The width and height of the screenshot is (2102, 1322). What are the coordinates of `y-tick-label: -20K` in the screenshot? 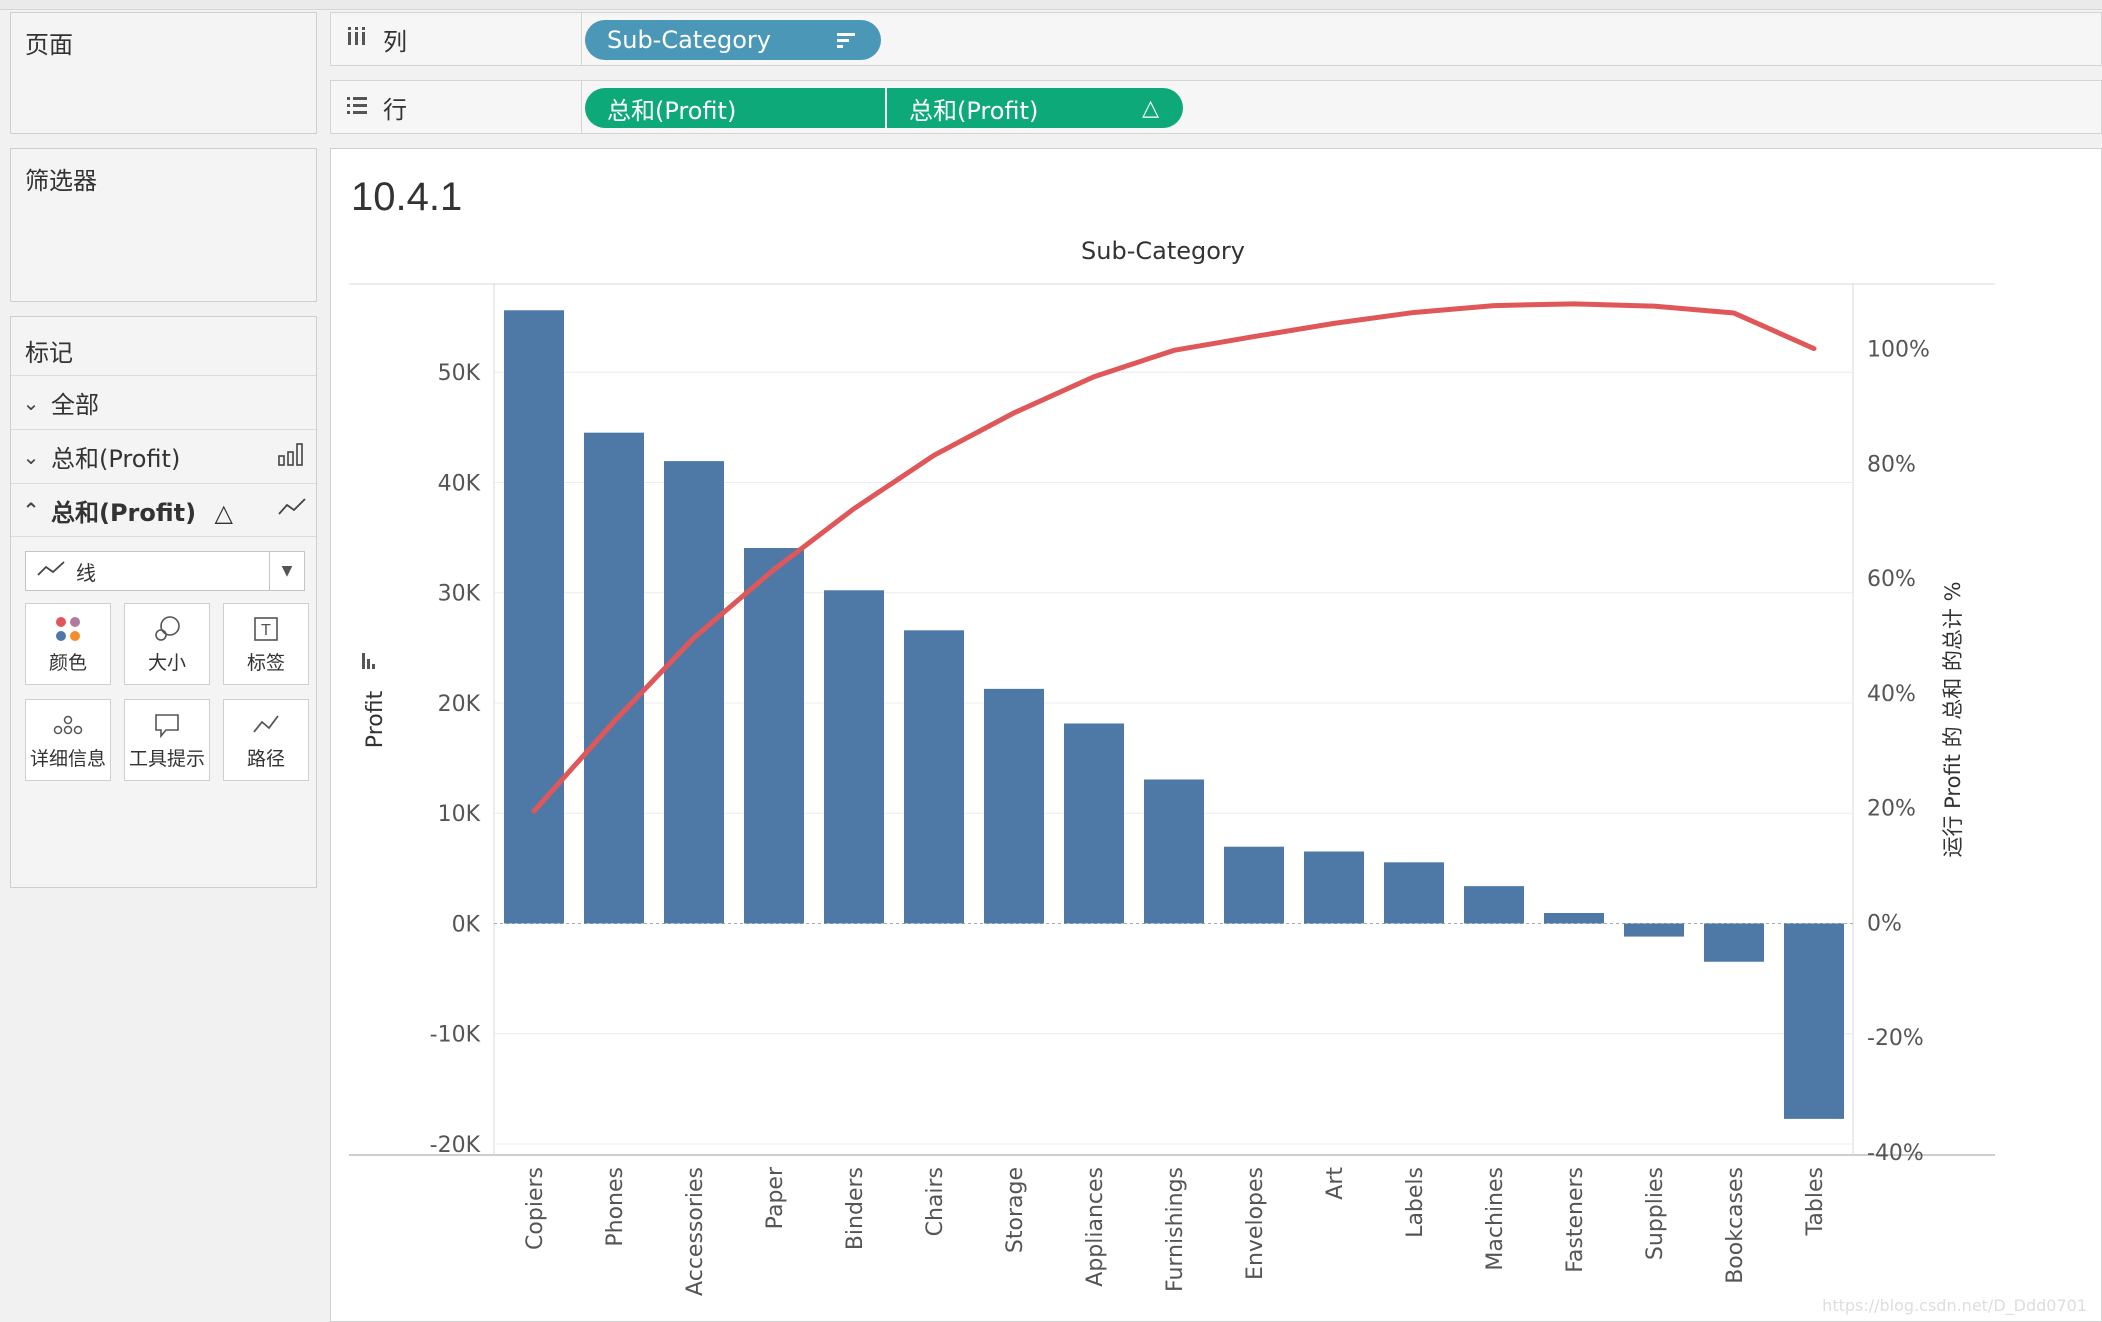 It's located at (455, 1145).